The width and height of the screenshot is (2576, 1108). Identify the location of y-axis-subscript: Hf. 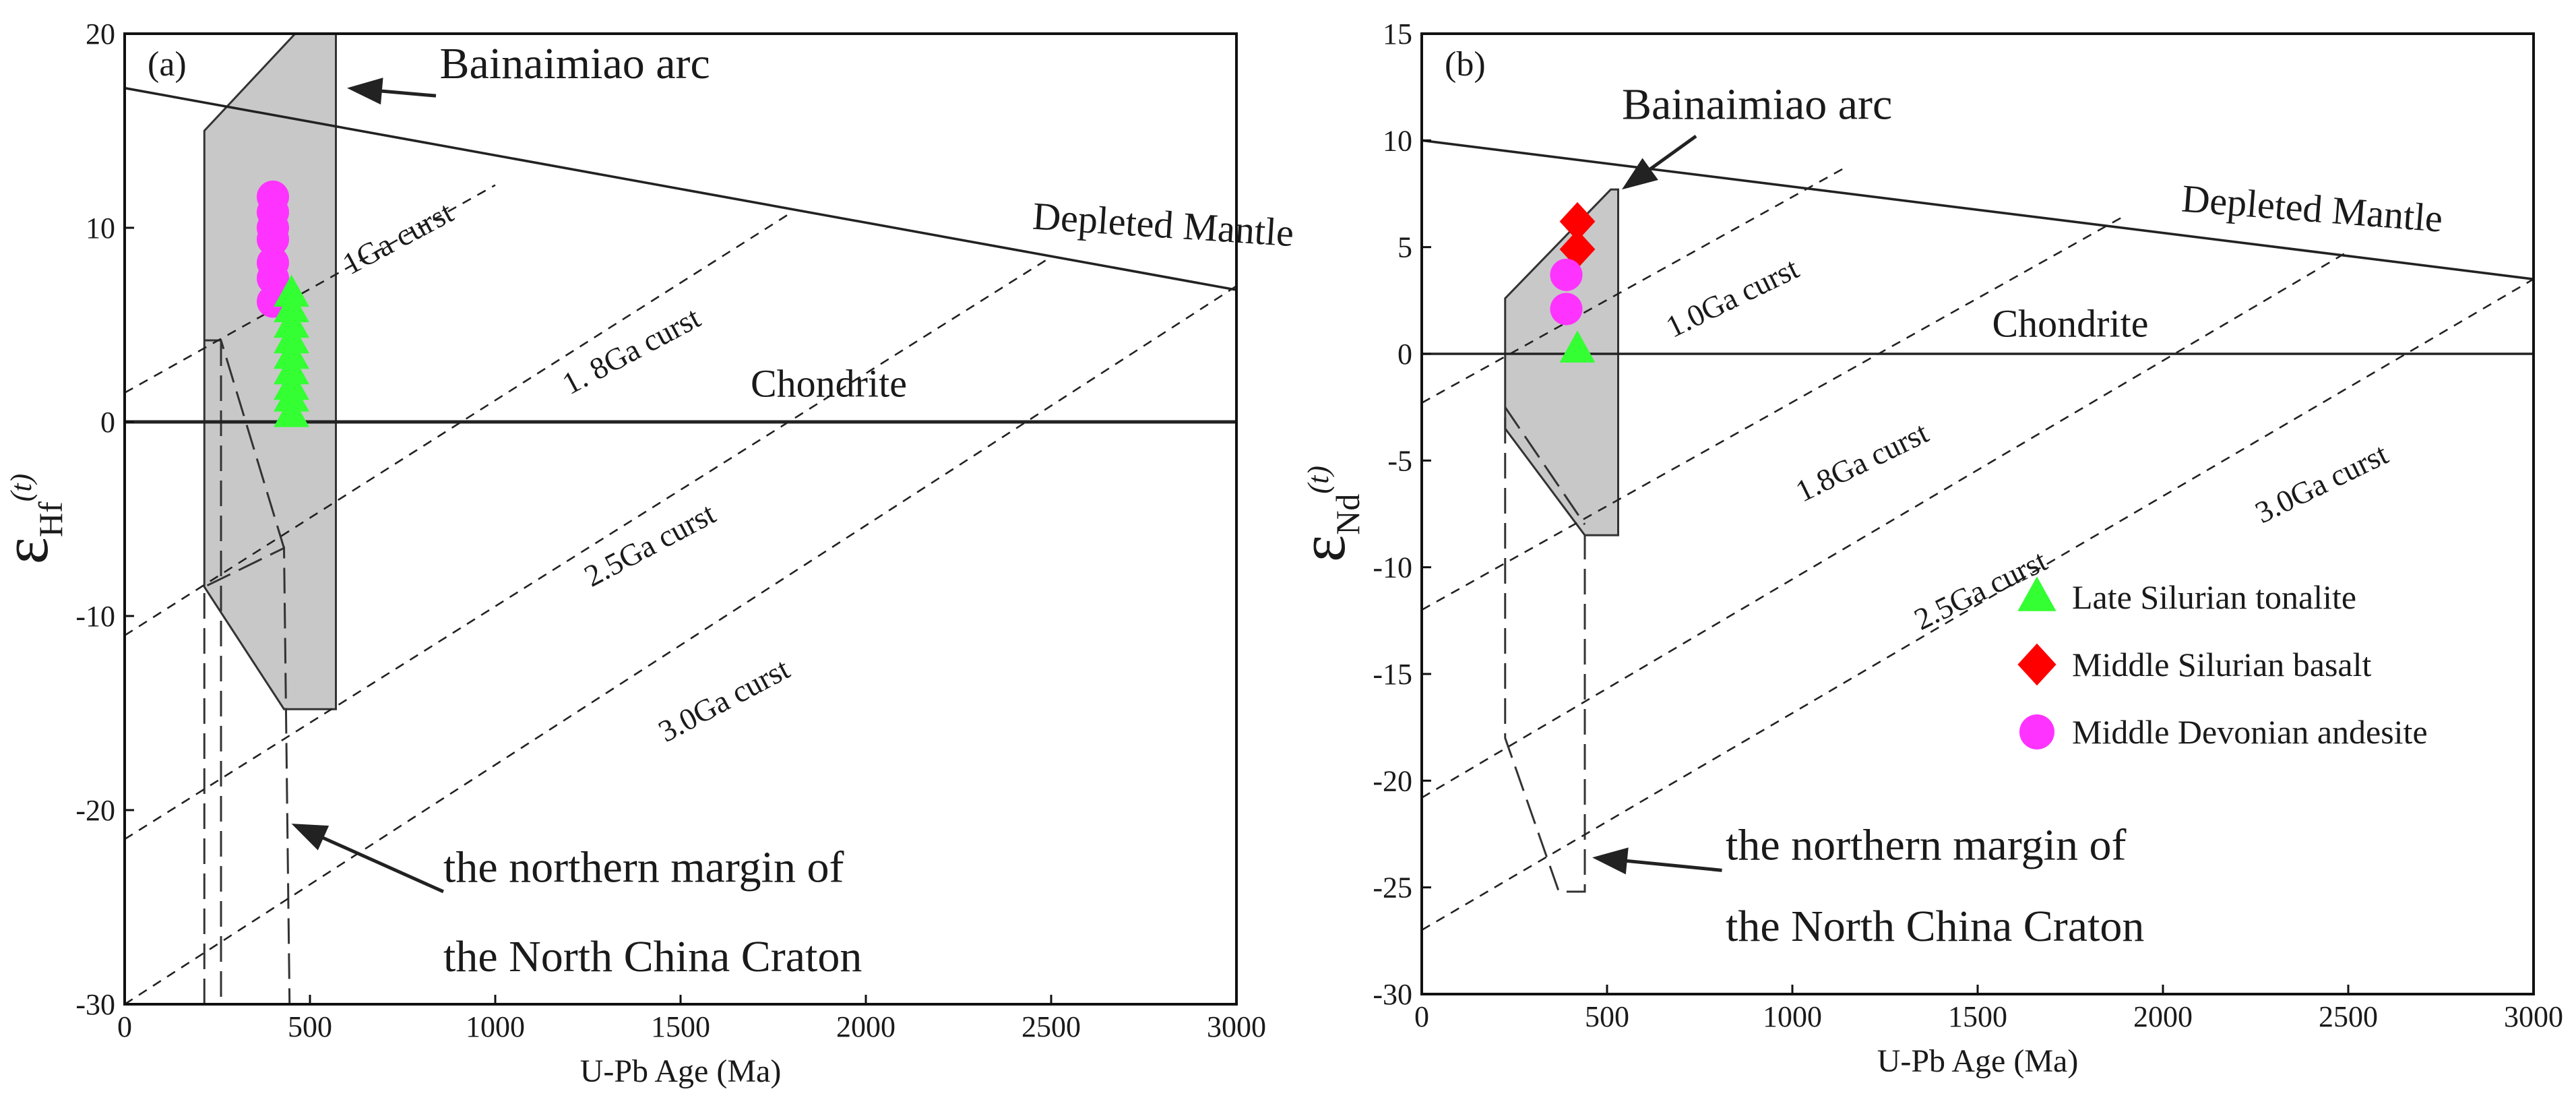
(50, 519).